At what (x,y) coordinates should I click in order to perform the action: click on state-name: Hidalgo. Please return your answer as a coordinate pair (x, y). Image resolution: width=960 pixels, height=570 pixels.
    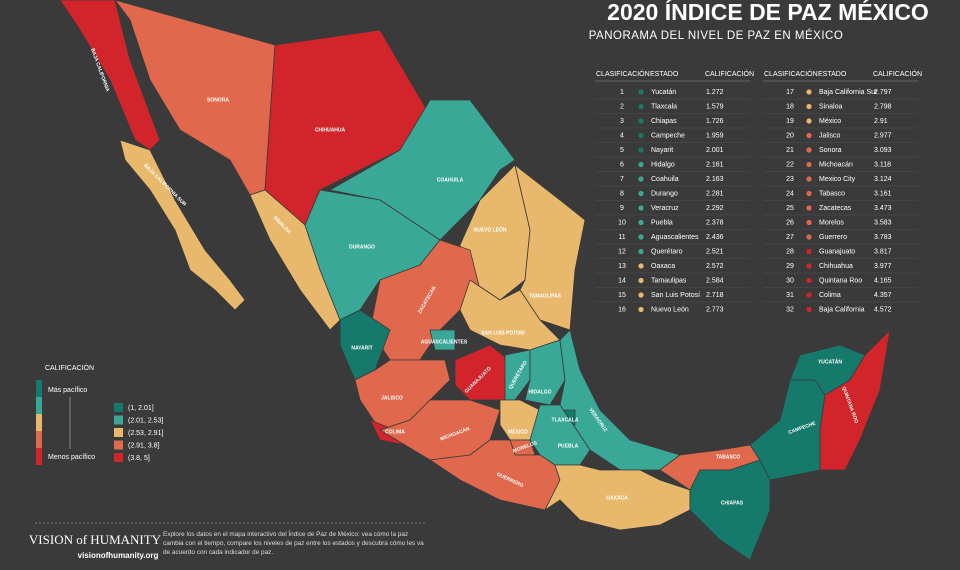
    Looking at the image, I should click on (663, 164).